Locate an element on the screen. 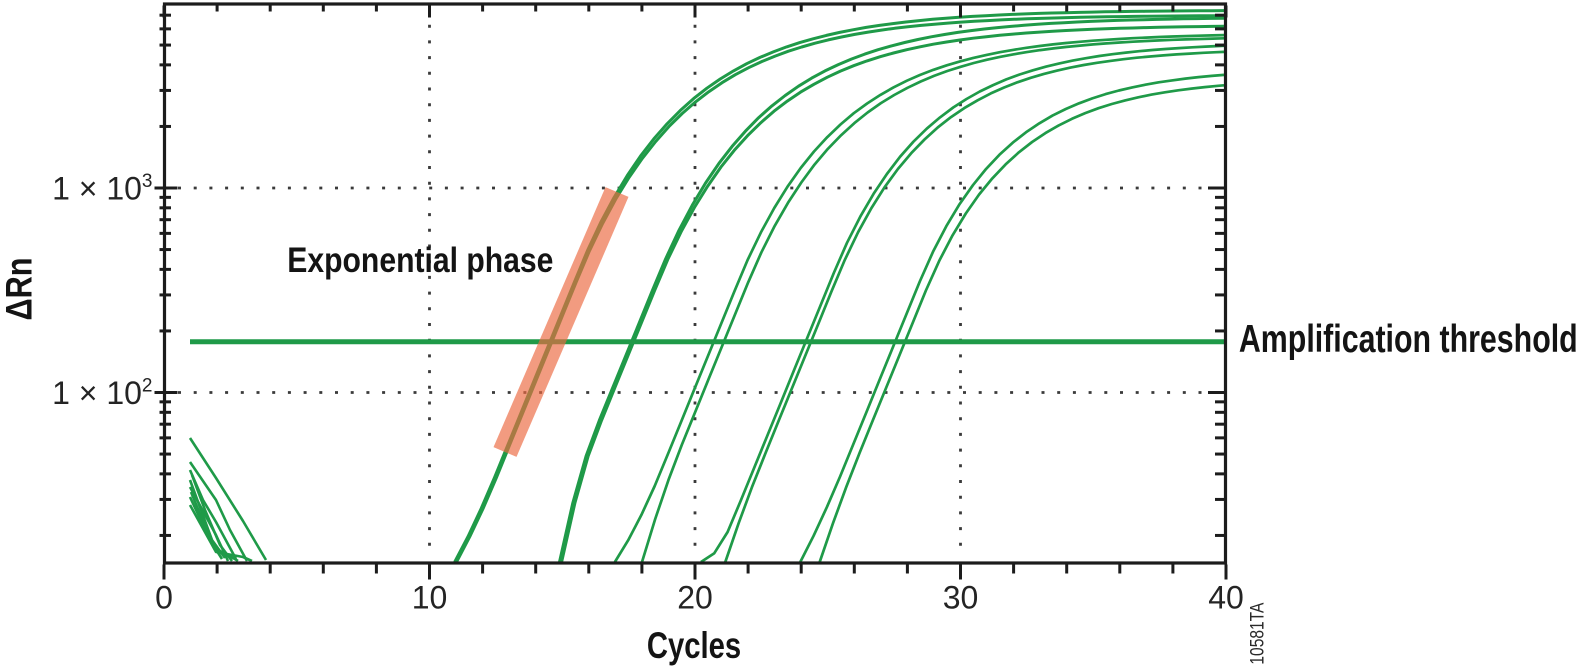 This screenshot has height=668, width=1580. svg-text: Exponential phase is located at coordinates (420, 260).